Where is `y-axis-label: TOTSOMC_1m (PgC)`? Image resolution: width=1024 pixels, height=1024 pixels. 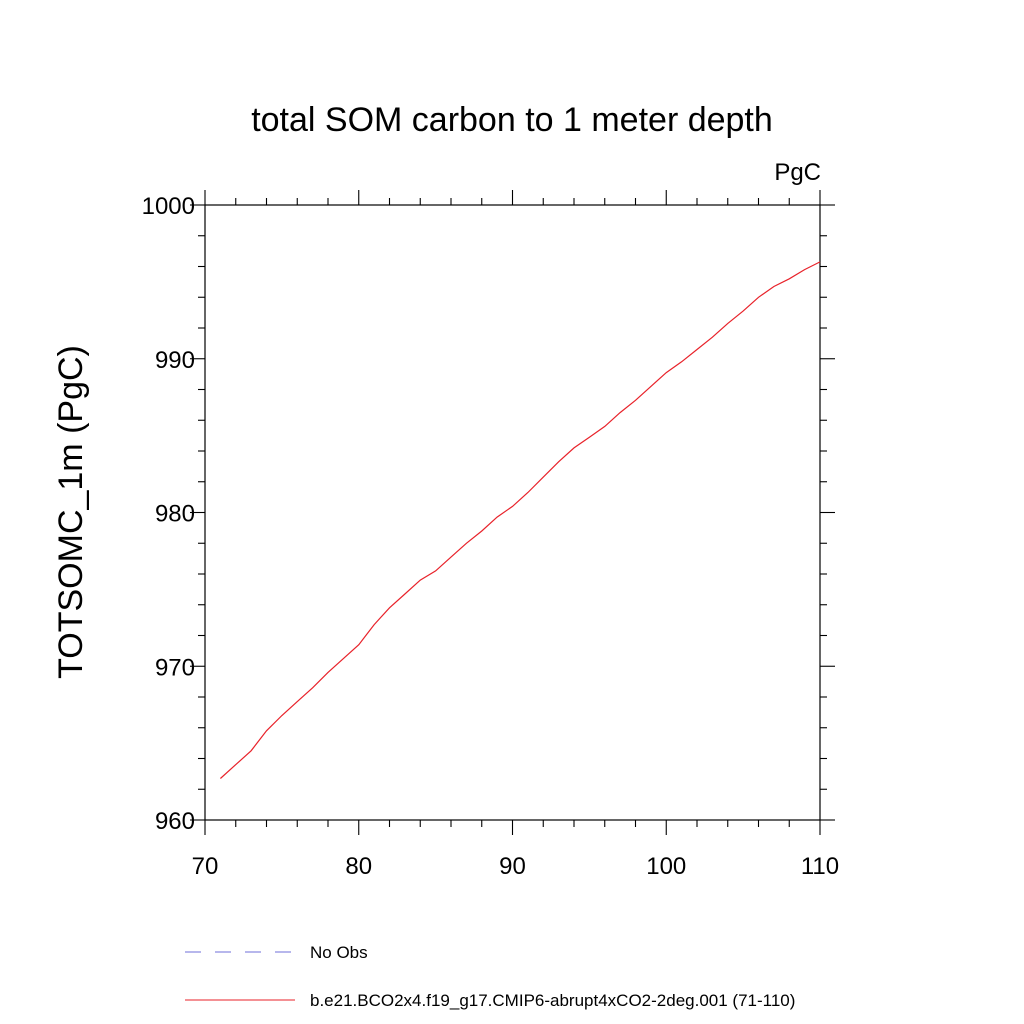
y-axis-label: TOTSOMC_1m (PgC) is located at coordinates (71, 512).